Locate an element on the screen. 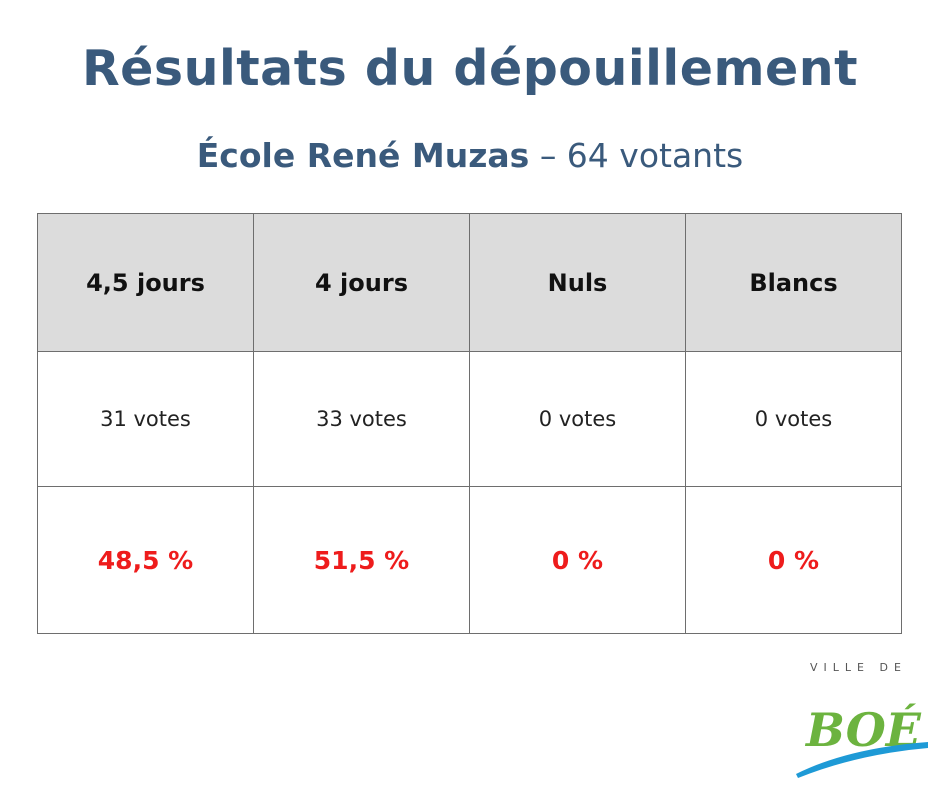  header-cell-blancs: Blancs is located at coordinates (793, 282).